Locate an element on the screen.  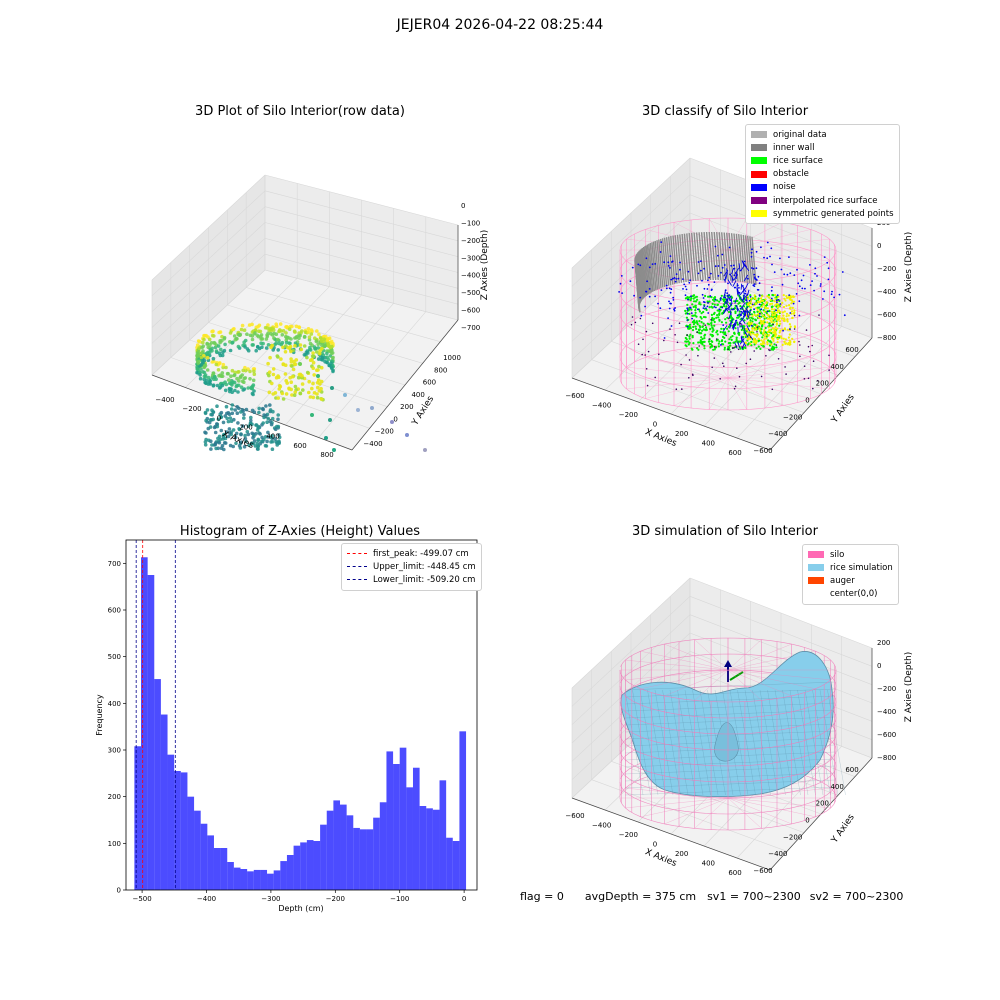
status-avg-depth: avgDepth = 375 cm is located at coordinates (640, 896).